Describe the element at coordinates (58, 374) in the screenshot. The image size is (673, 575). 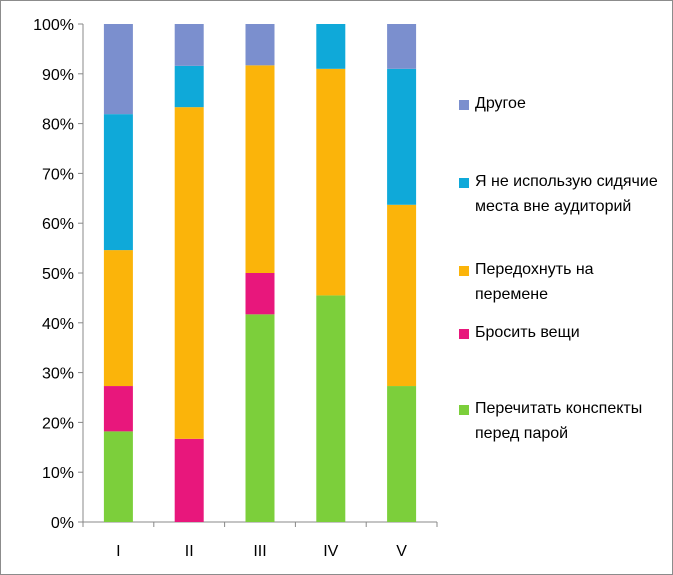
I see `y-tick-label: 30%` at that location.